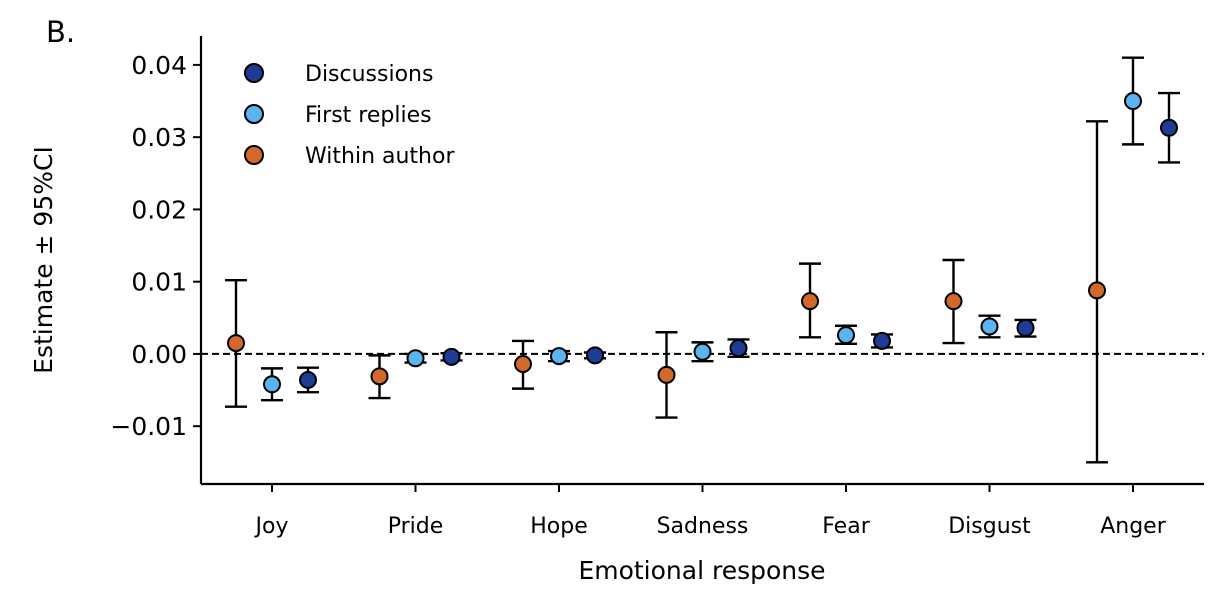 This screenshot has width=1232, height=616. Describe the element at coordinates (369, 74) in the screenshot. I see `legend-label: Discussions` at that location.